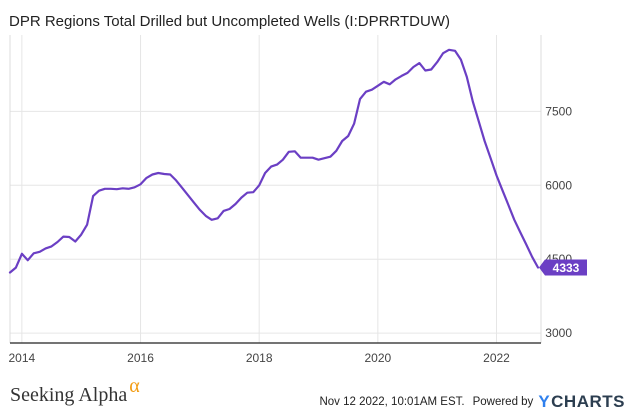  I want to click on y-tick-label: 3000, so click(558, 333).